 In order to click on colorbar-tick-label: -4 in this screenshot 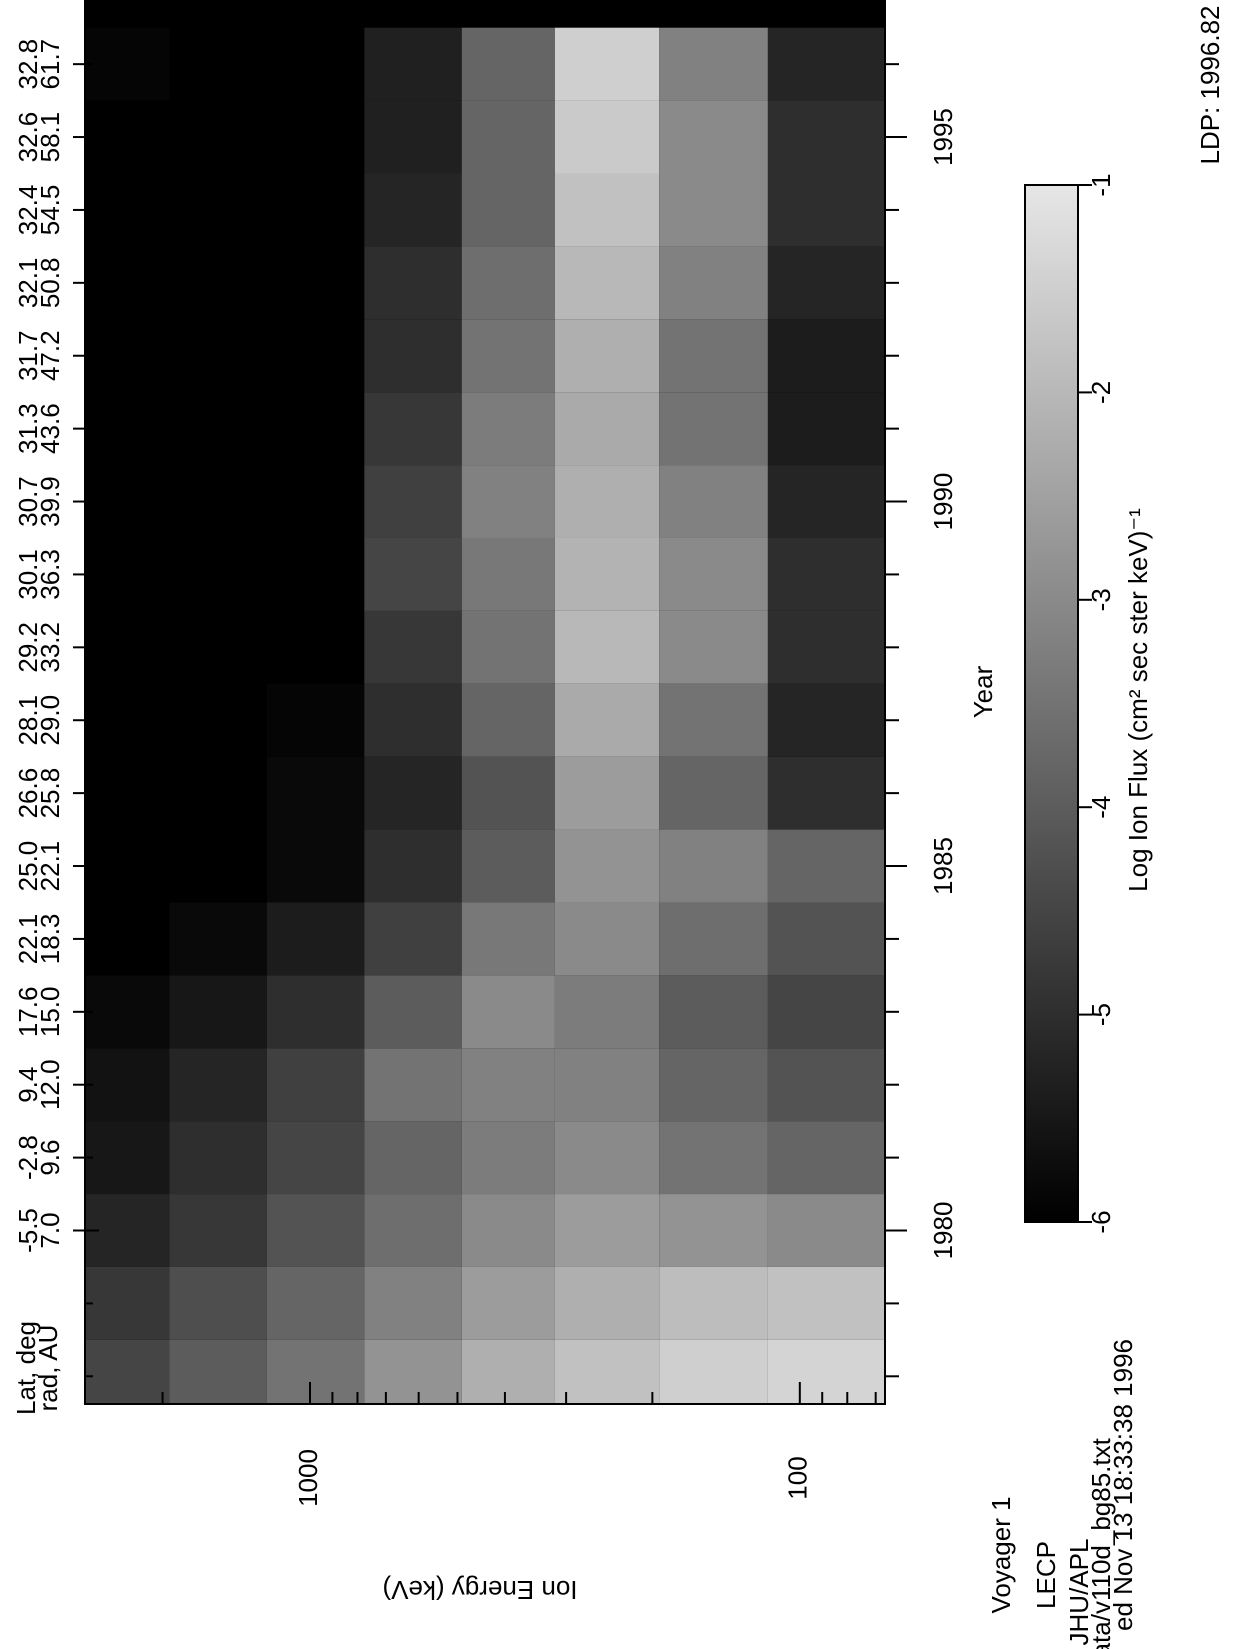, I will do `click(1101, 807)`.